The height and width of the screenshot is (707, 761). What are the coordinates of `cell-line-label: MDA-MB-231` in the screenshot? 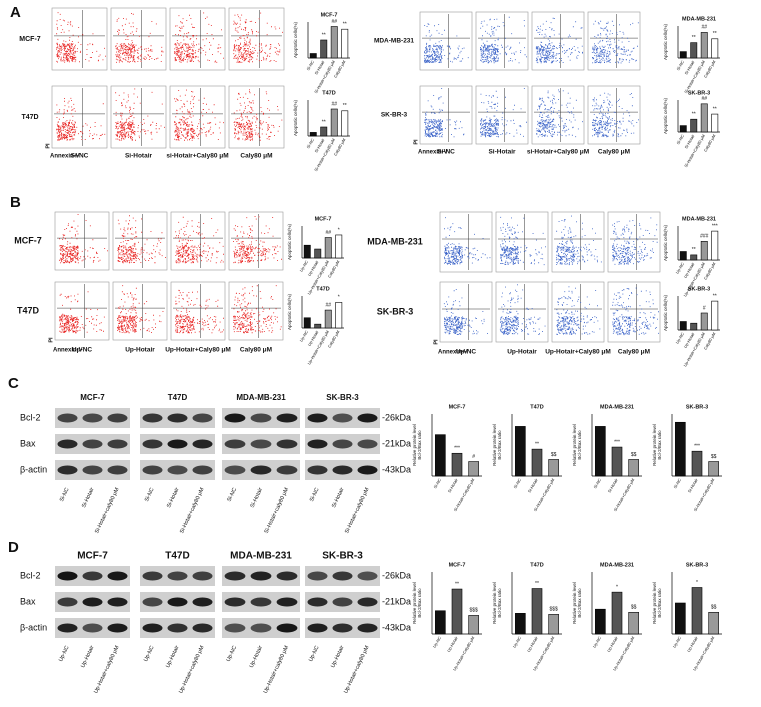 It's located at (261, 397).